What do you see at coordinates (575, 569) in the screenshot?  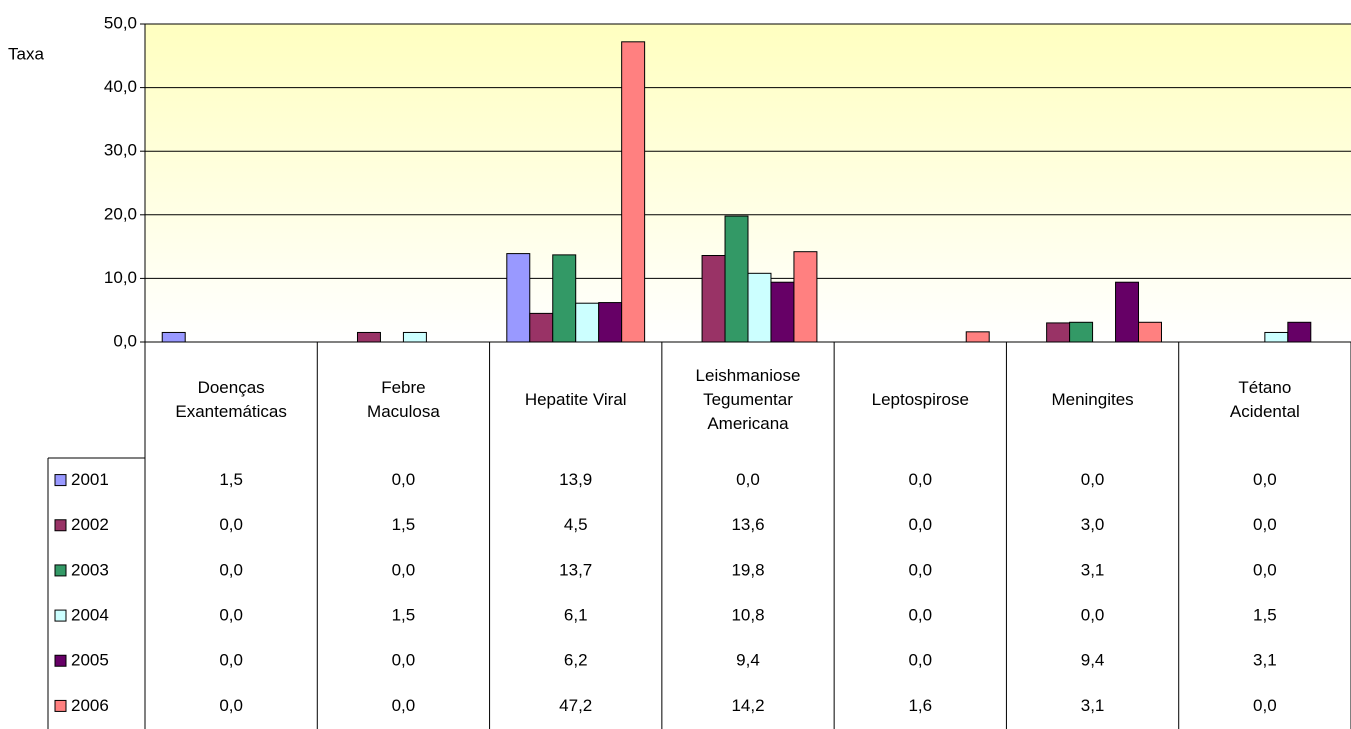 I see `table-cell: 13,7` at bounding box center [575, 569].